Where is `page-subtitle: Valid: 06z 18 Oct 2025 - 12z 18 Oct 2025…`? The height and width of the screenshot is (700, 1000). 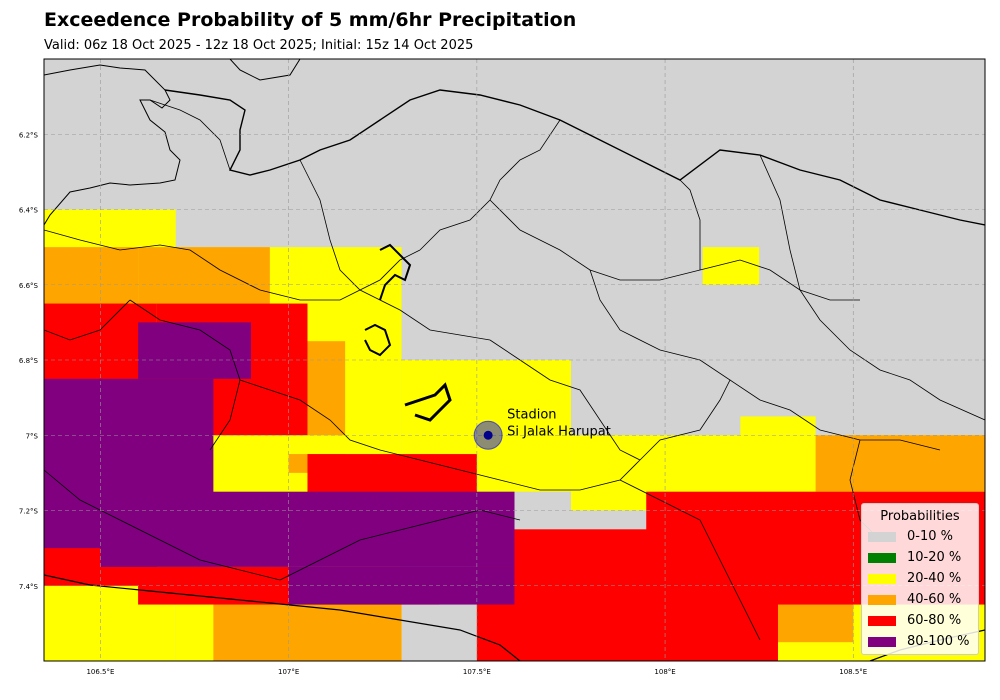 page-subtitle: Valid: 06z 18 Oct 2025 - 12z 18 Oct 2025… is located at coordinates (259, 45).